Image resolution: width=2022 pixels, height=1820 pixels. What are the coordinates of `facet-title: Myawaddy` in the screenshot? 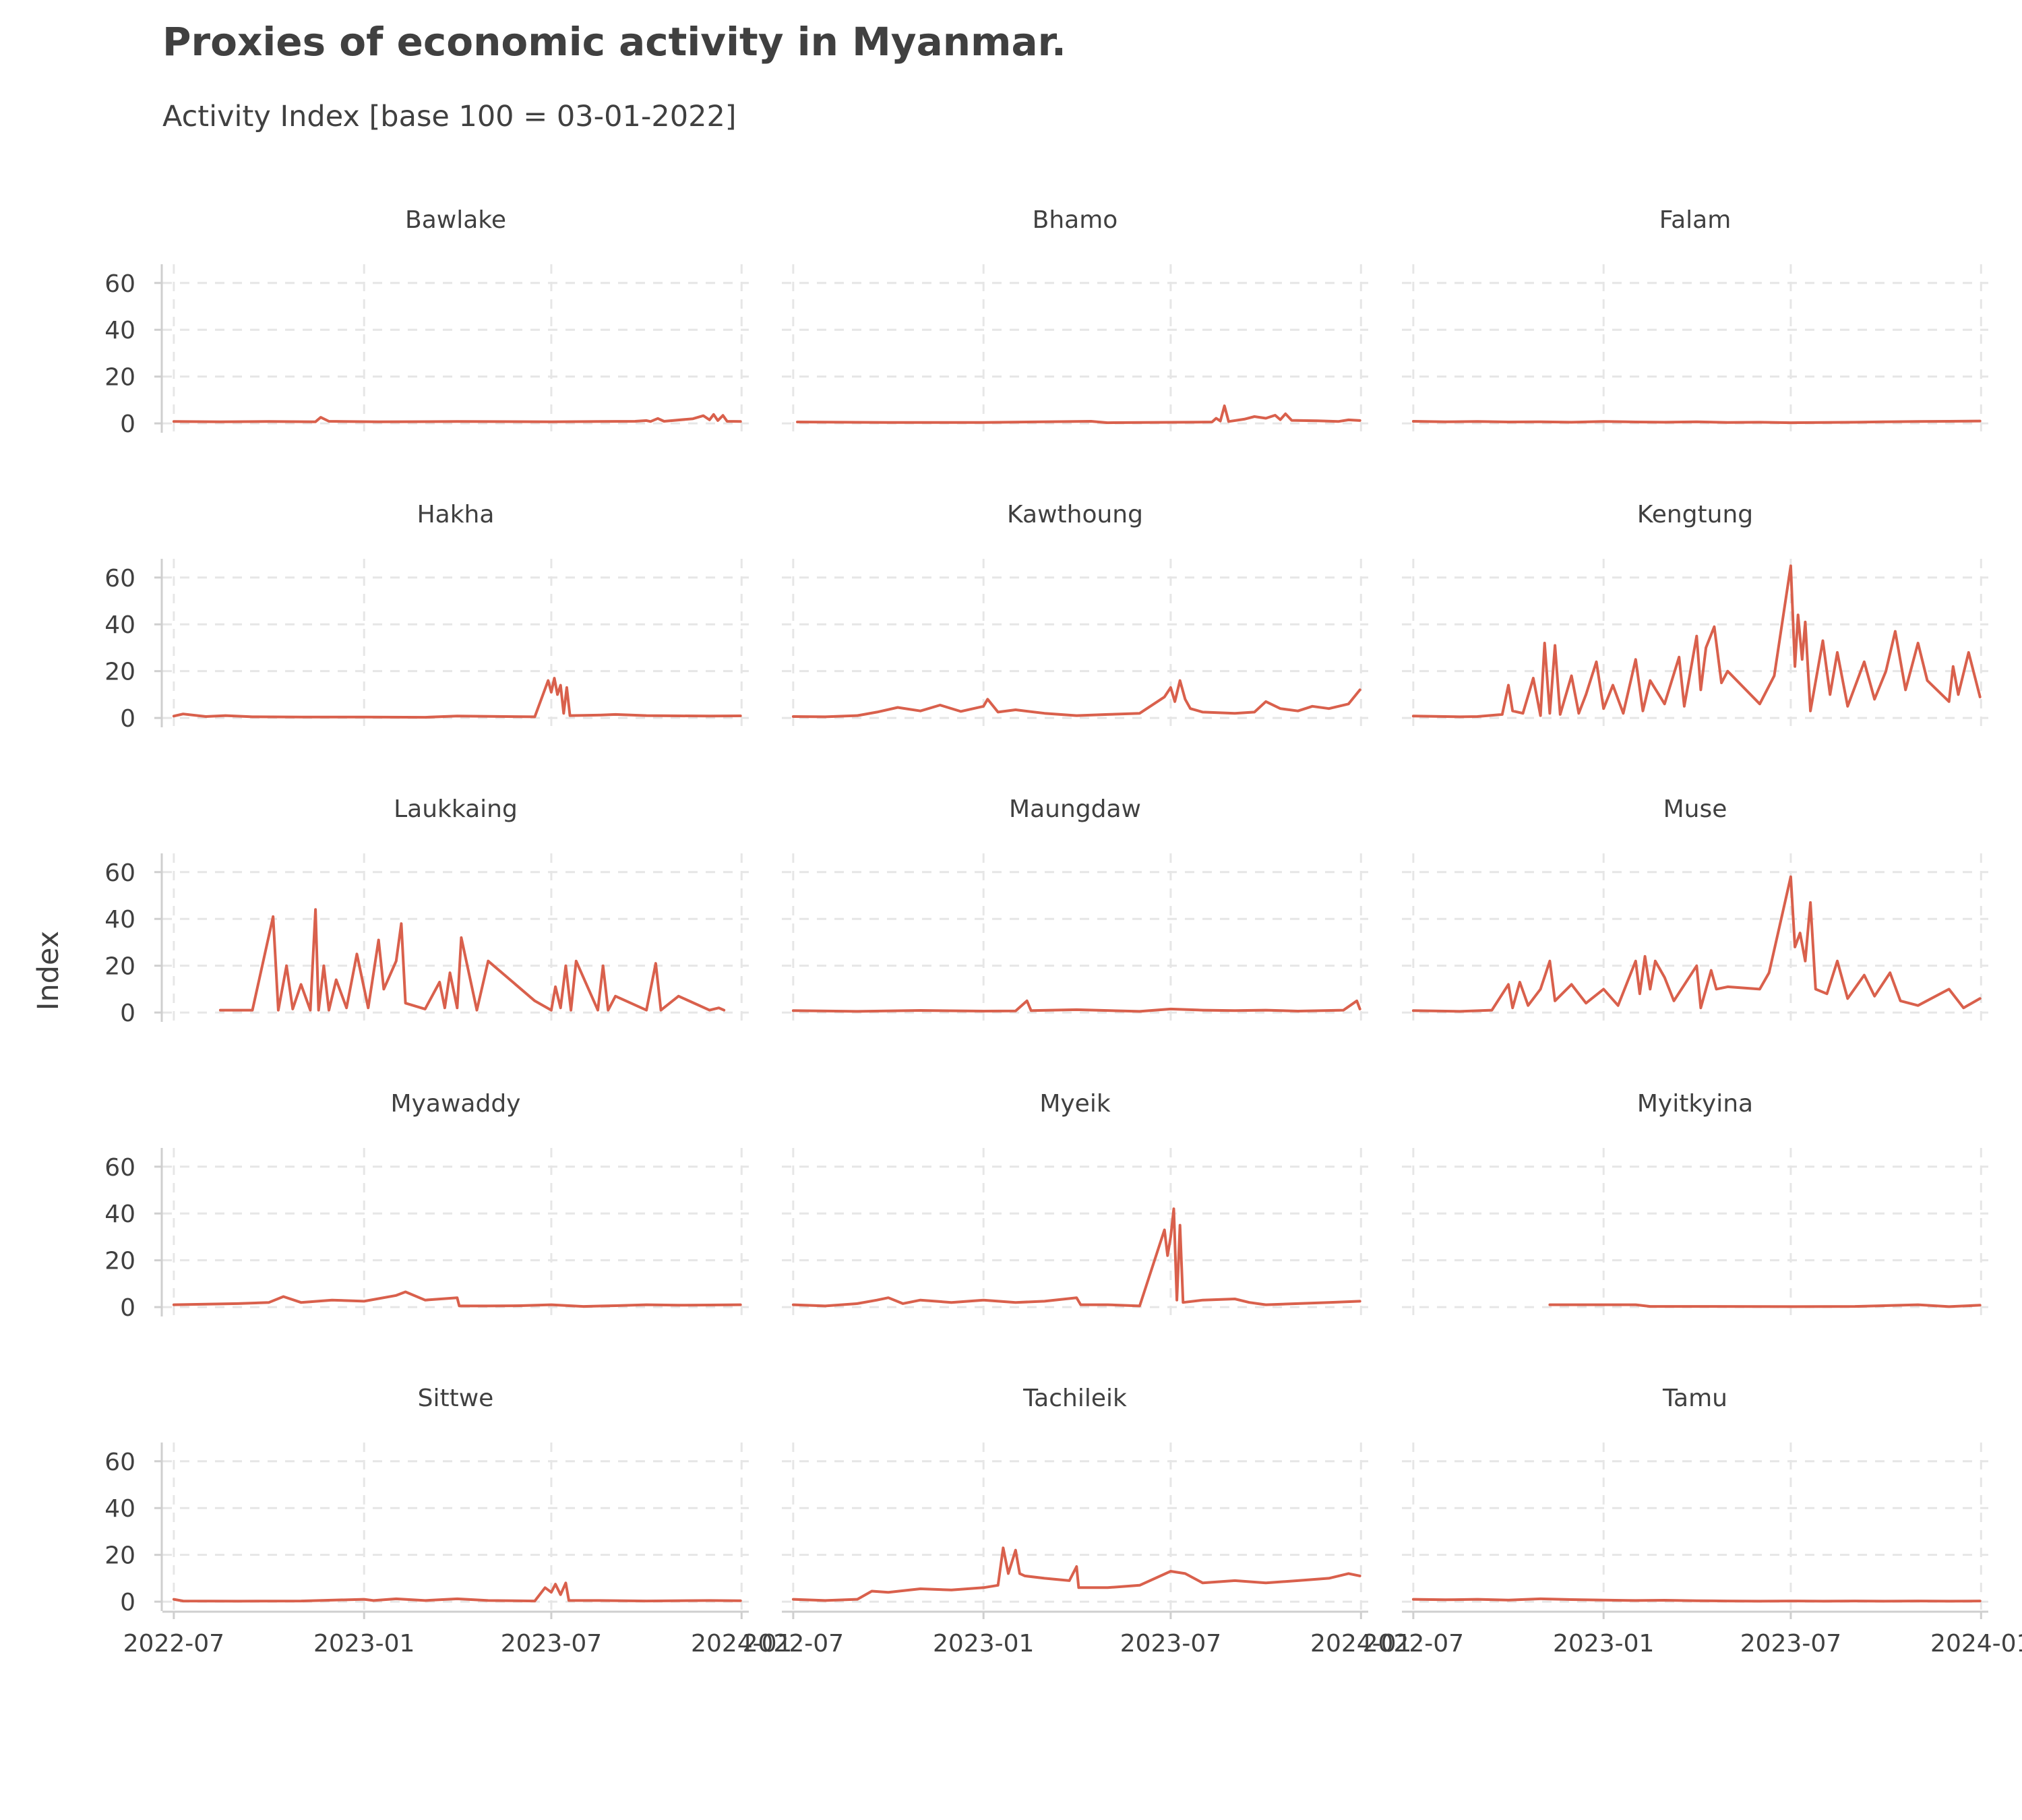 It's located at (456, 1104).